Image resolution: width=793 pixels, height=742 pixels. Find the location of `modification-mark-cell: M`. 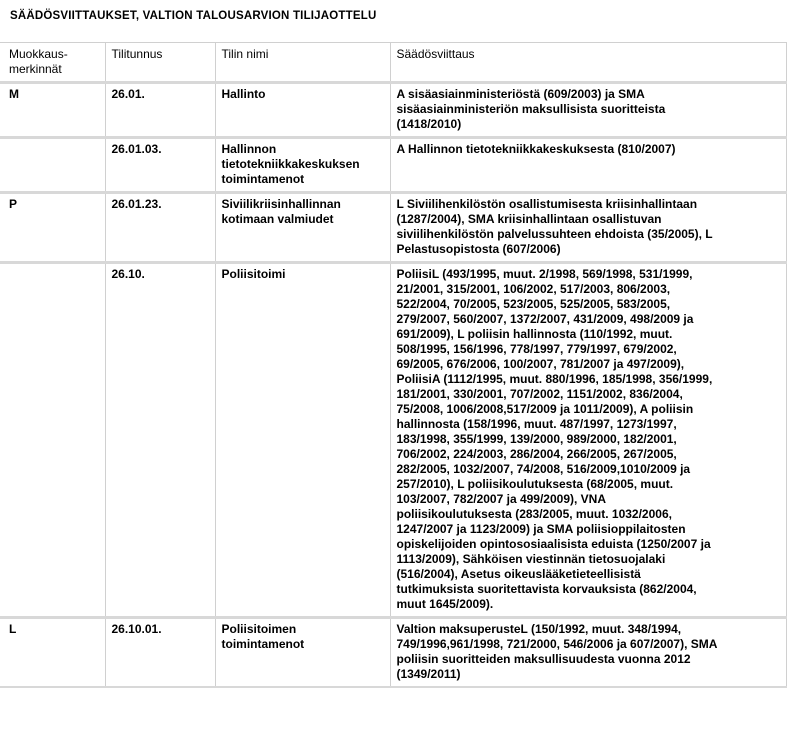

modification-mark-cell: M is located at coordinates (53, 109).